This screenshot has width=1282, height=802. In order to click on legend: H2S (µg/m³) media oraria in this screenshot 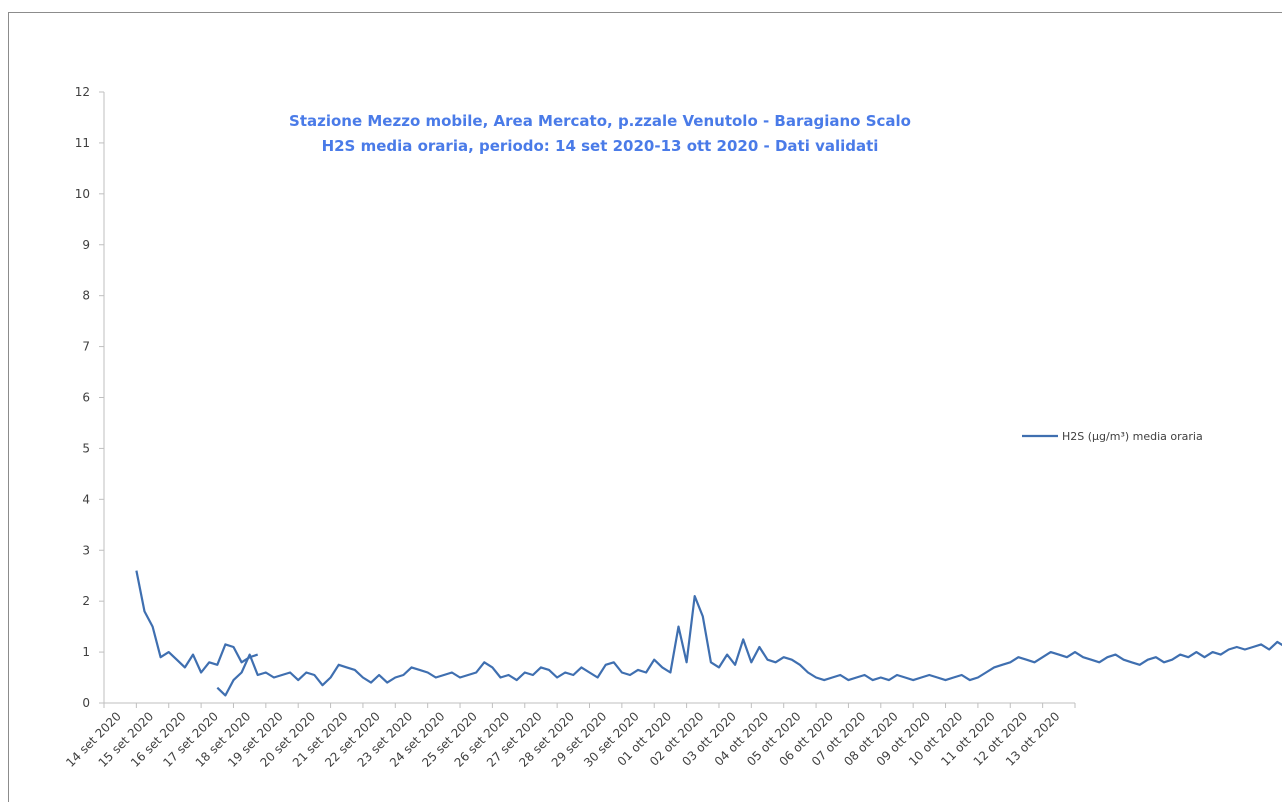, I will do `click(1112, 436)`.